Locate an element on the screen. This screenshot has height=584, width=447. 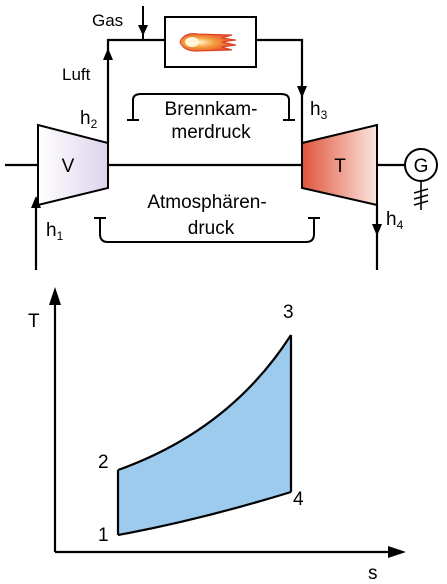
point-1-label: 1 is located at coordinates (103, 535).